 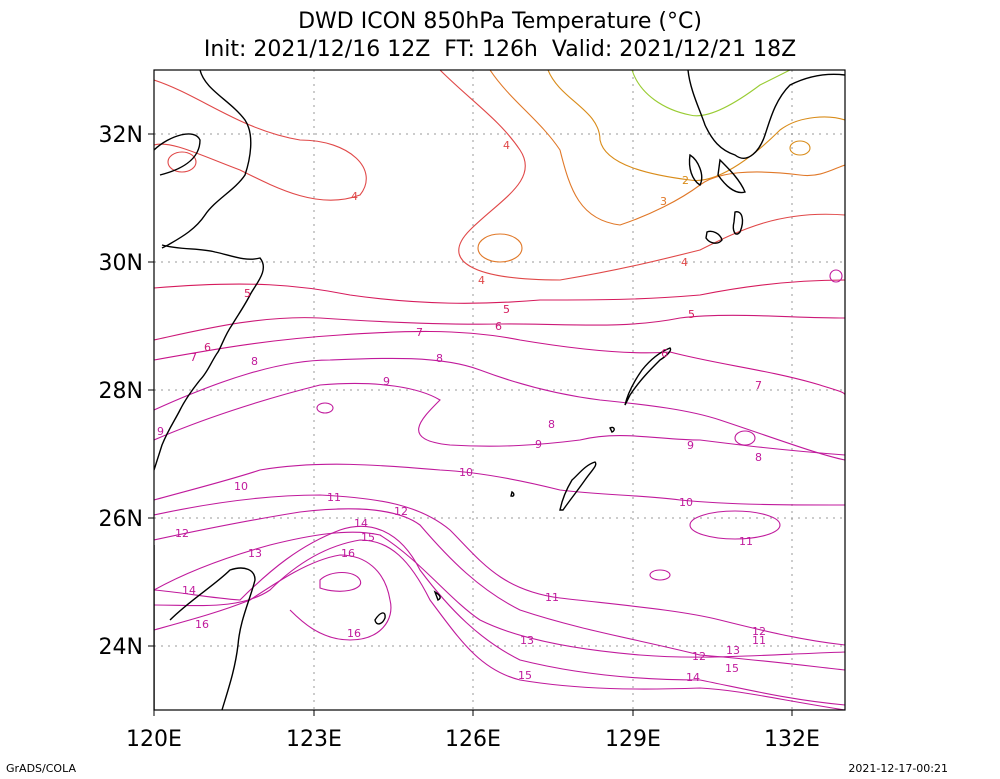 I want to click on x-axis-labels: 120E 123E 126E 129E 132E, so click(x=473, y=739).